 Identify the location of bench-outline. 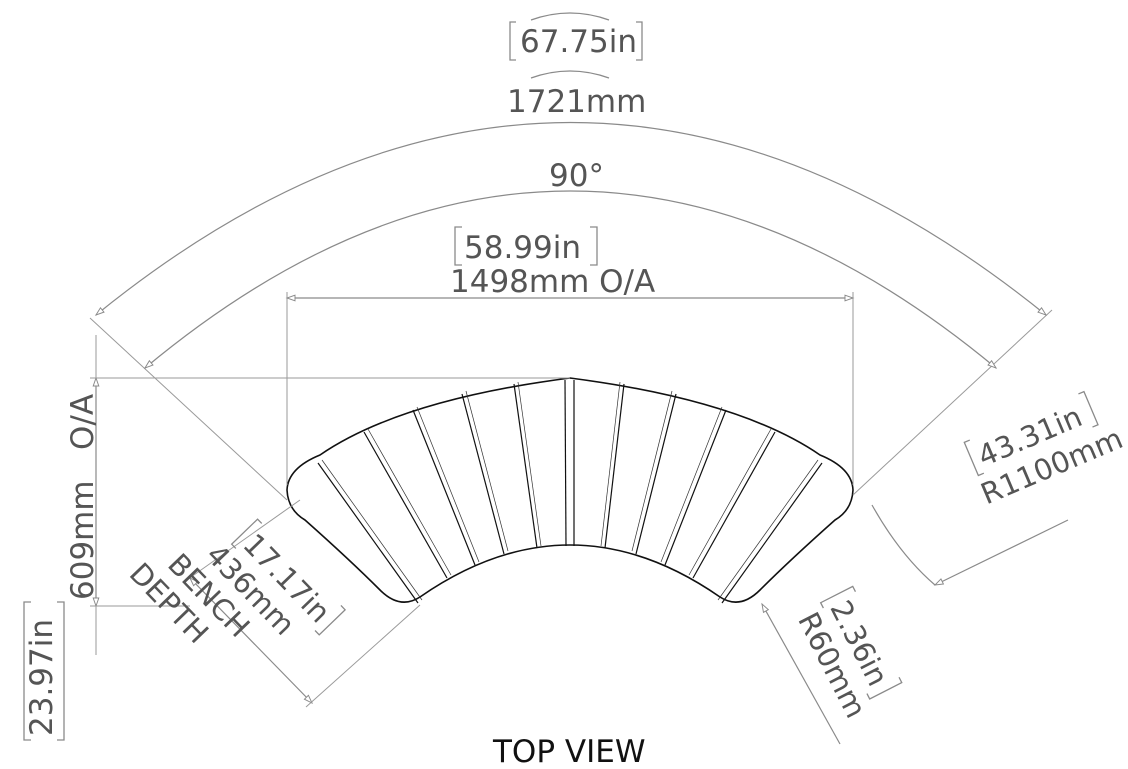
(570, 490).